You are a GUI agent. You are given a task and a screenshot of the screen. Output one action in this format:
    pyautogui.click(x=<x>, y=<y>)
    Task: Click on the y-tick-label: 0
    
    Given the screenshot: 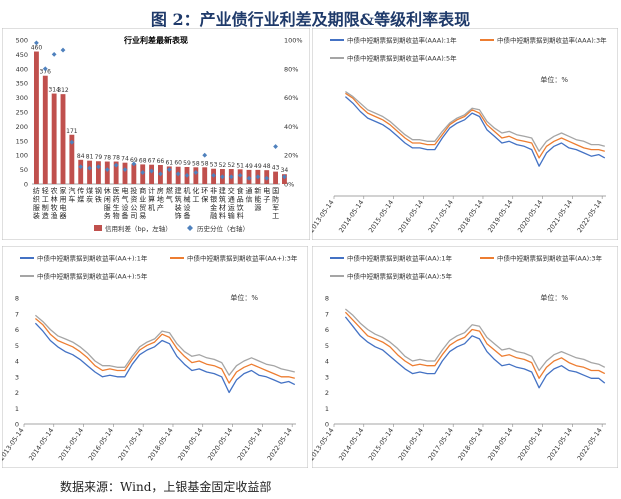 What is the action you would take?
    pyautogui.click(x=17, y=425)
    